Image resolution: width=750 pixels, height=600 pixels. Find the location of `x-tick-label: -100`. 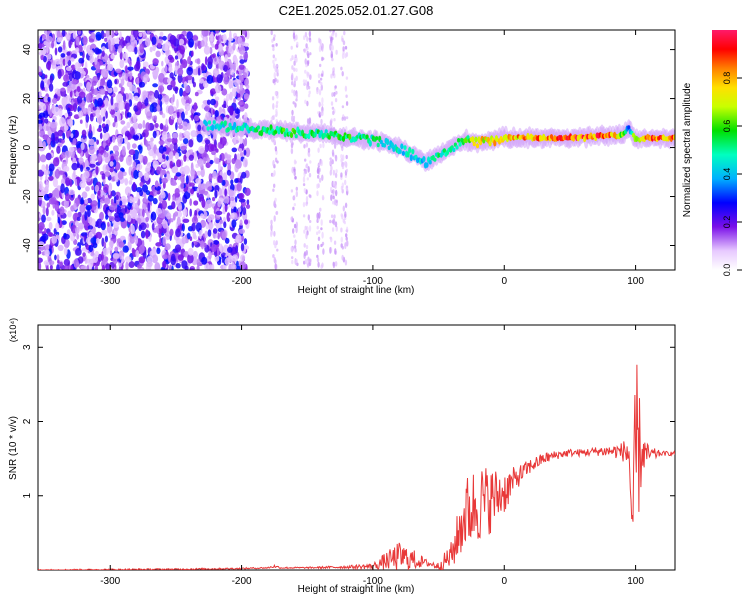

x-tick-label: -100 is located at coordinates (373, 581).